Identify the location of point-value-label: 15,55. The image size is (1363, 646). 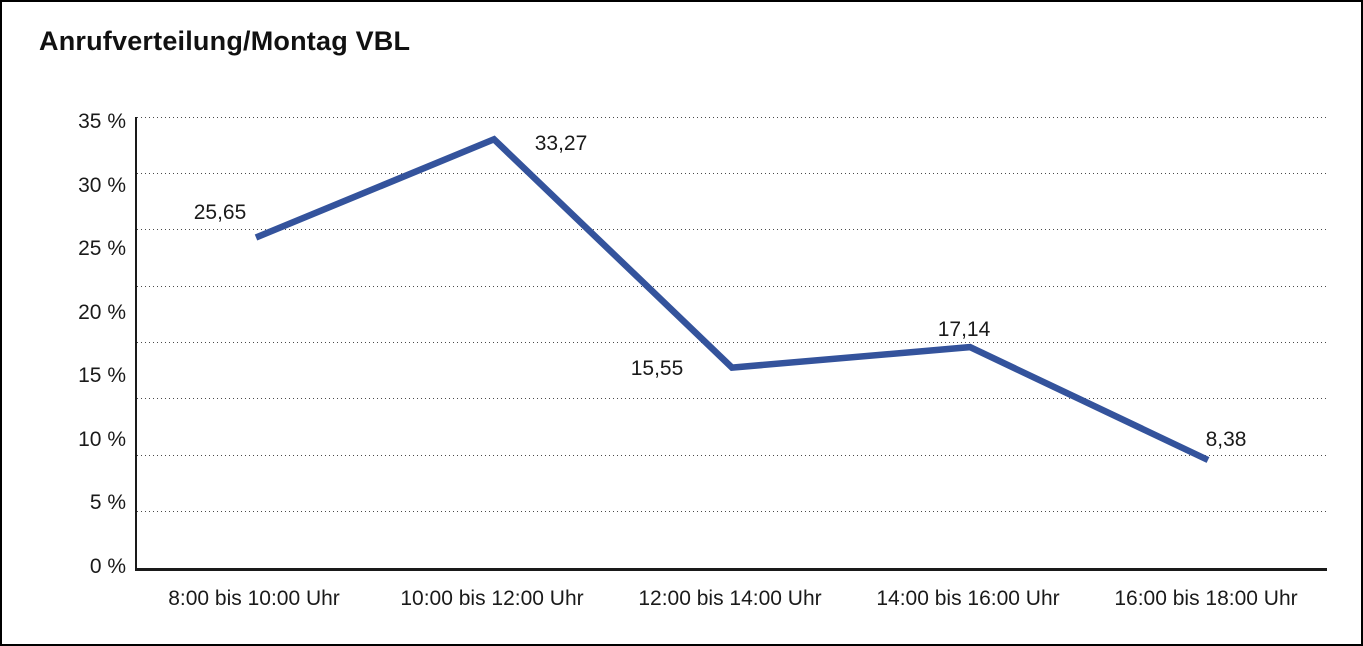
(657, 368).